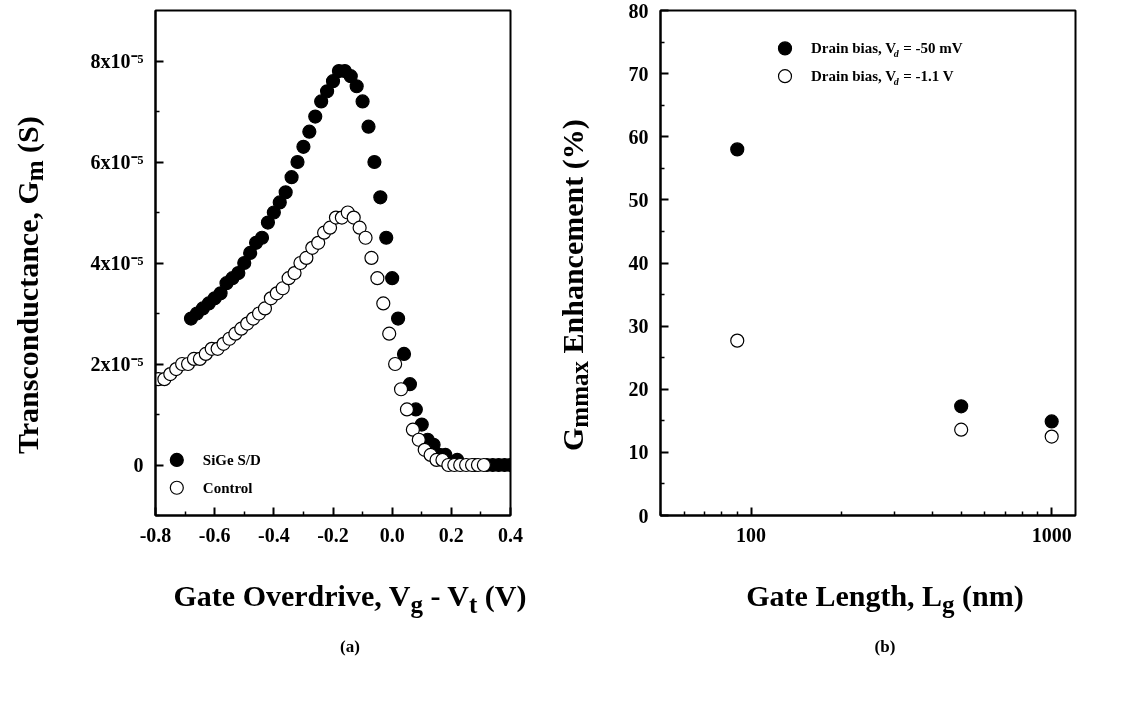 The height and width of the screenshot is (723, 1124). Describe the element at coordinates (117, 162) in the screenshot. I see `y-tick-label: 6x10⁻⁵` at that location.